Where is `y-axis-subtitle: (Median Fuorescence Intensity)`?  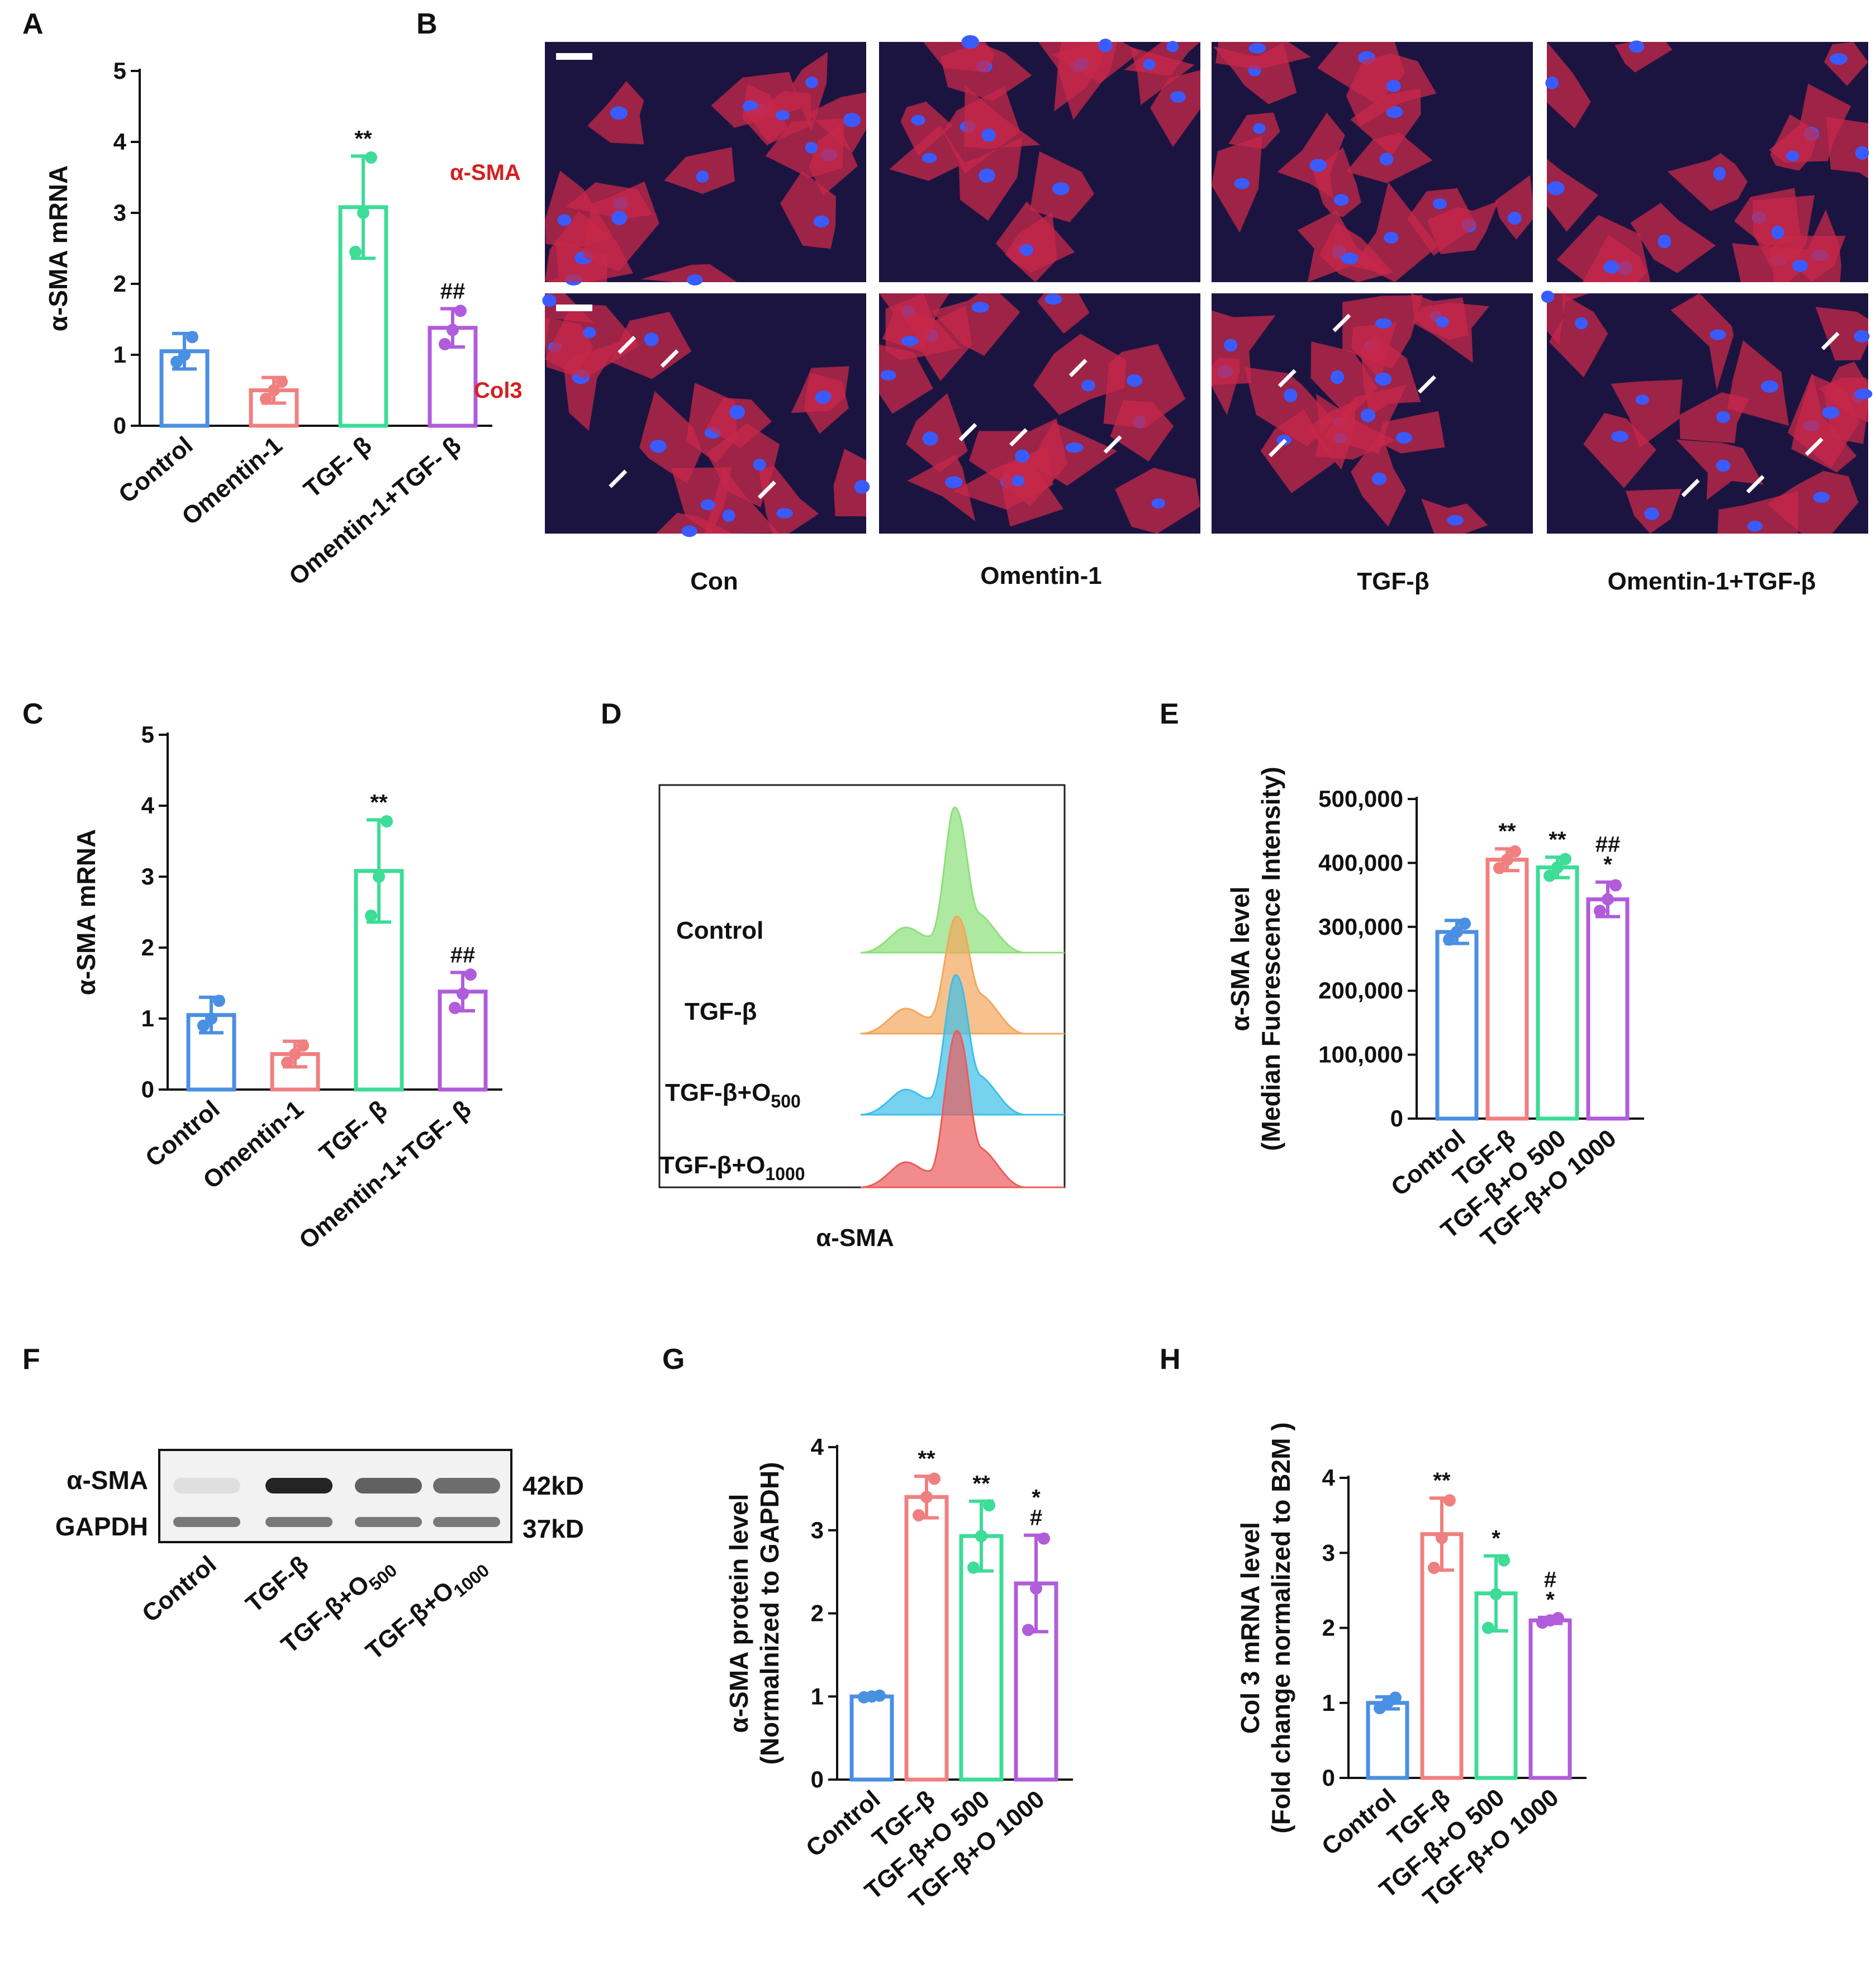
y-axis-subtitle: (Median Fuorescence Intensity) is located at coordinates (1270, 959).